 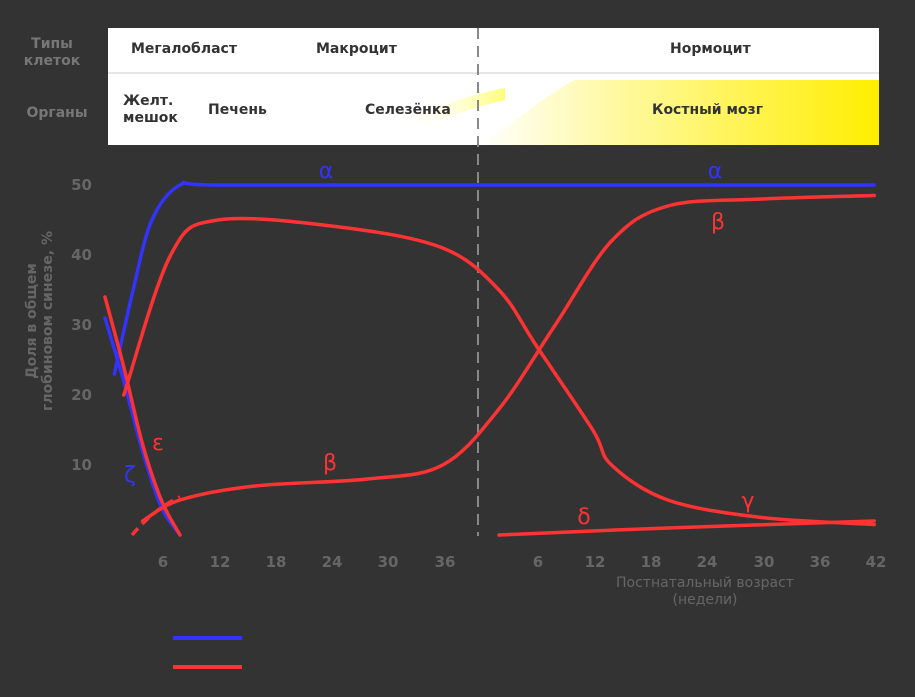 What do you see at coordinates (57, 113) in the screenshot?
I see `organs-row-label: Органы` at bounding box center [57, 113].